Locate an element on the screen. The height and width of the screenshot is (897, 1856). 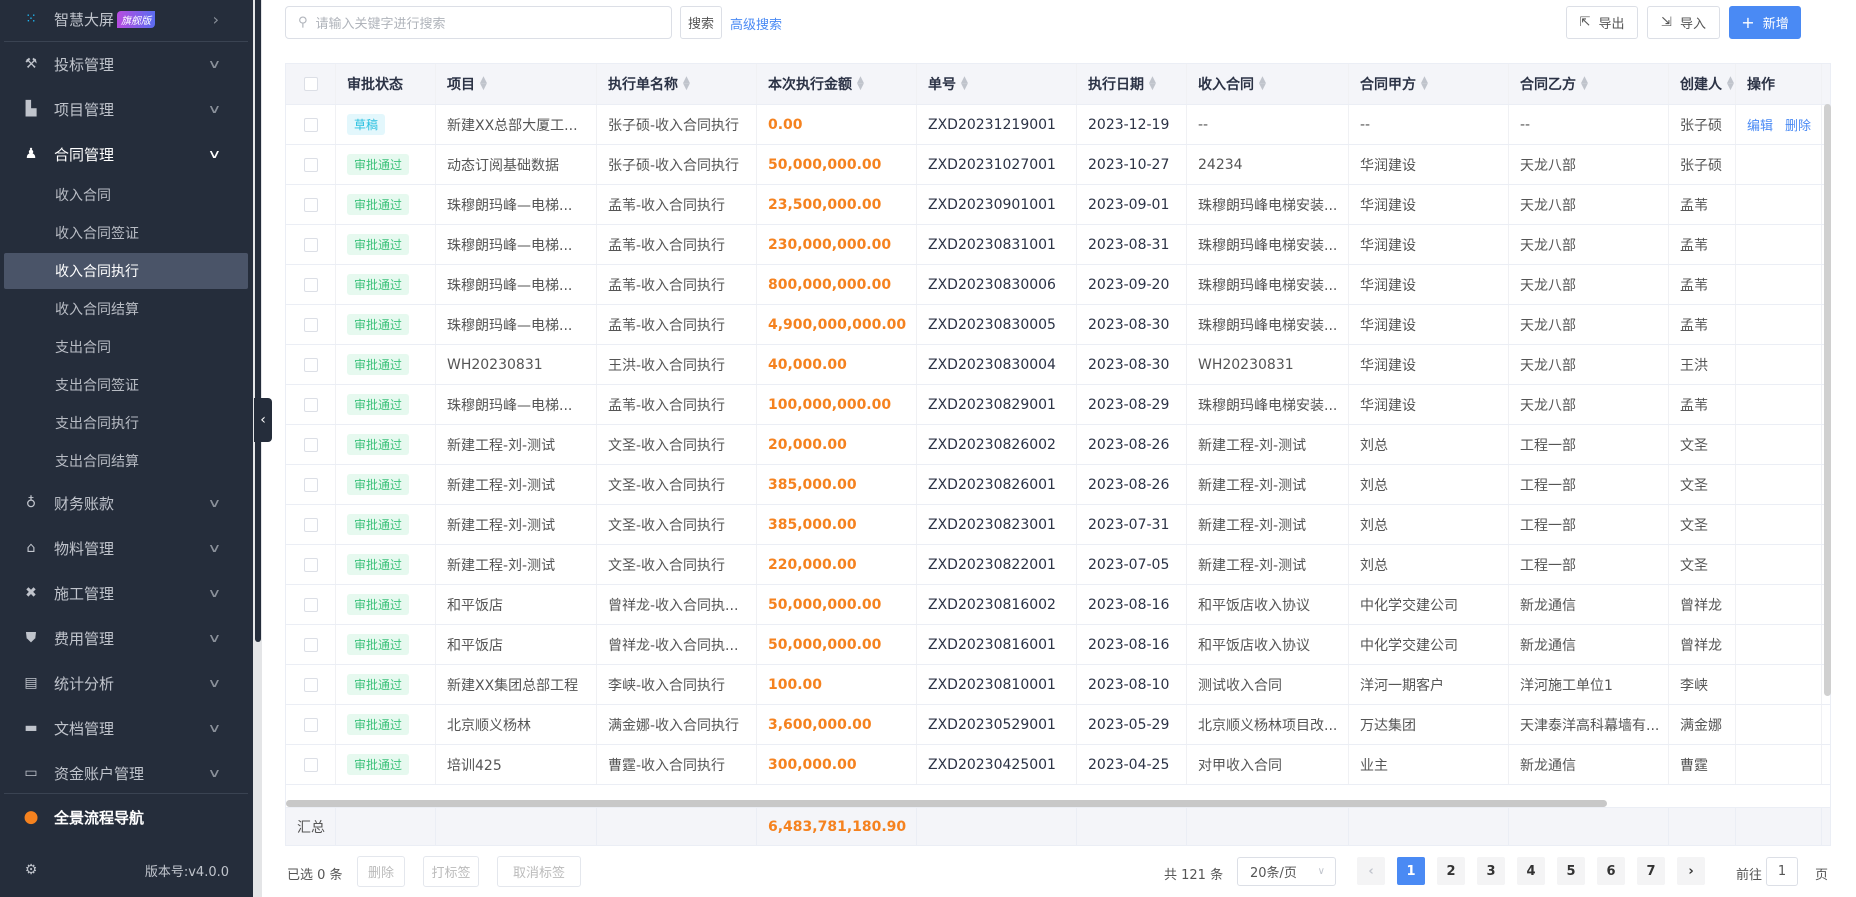
bulk-delete-button: 删除 is located at coordinates (381, 871).